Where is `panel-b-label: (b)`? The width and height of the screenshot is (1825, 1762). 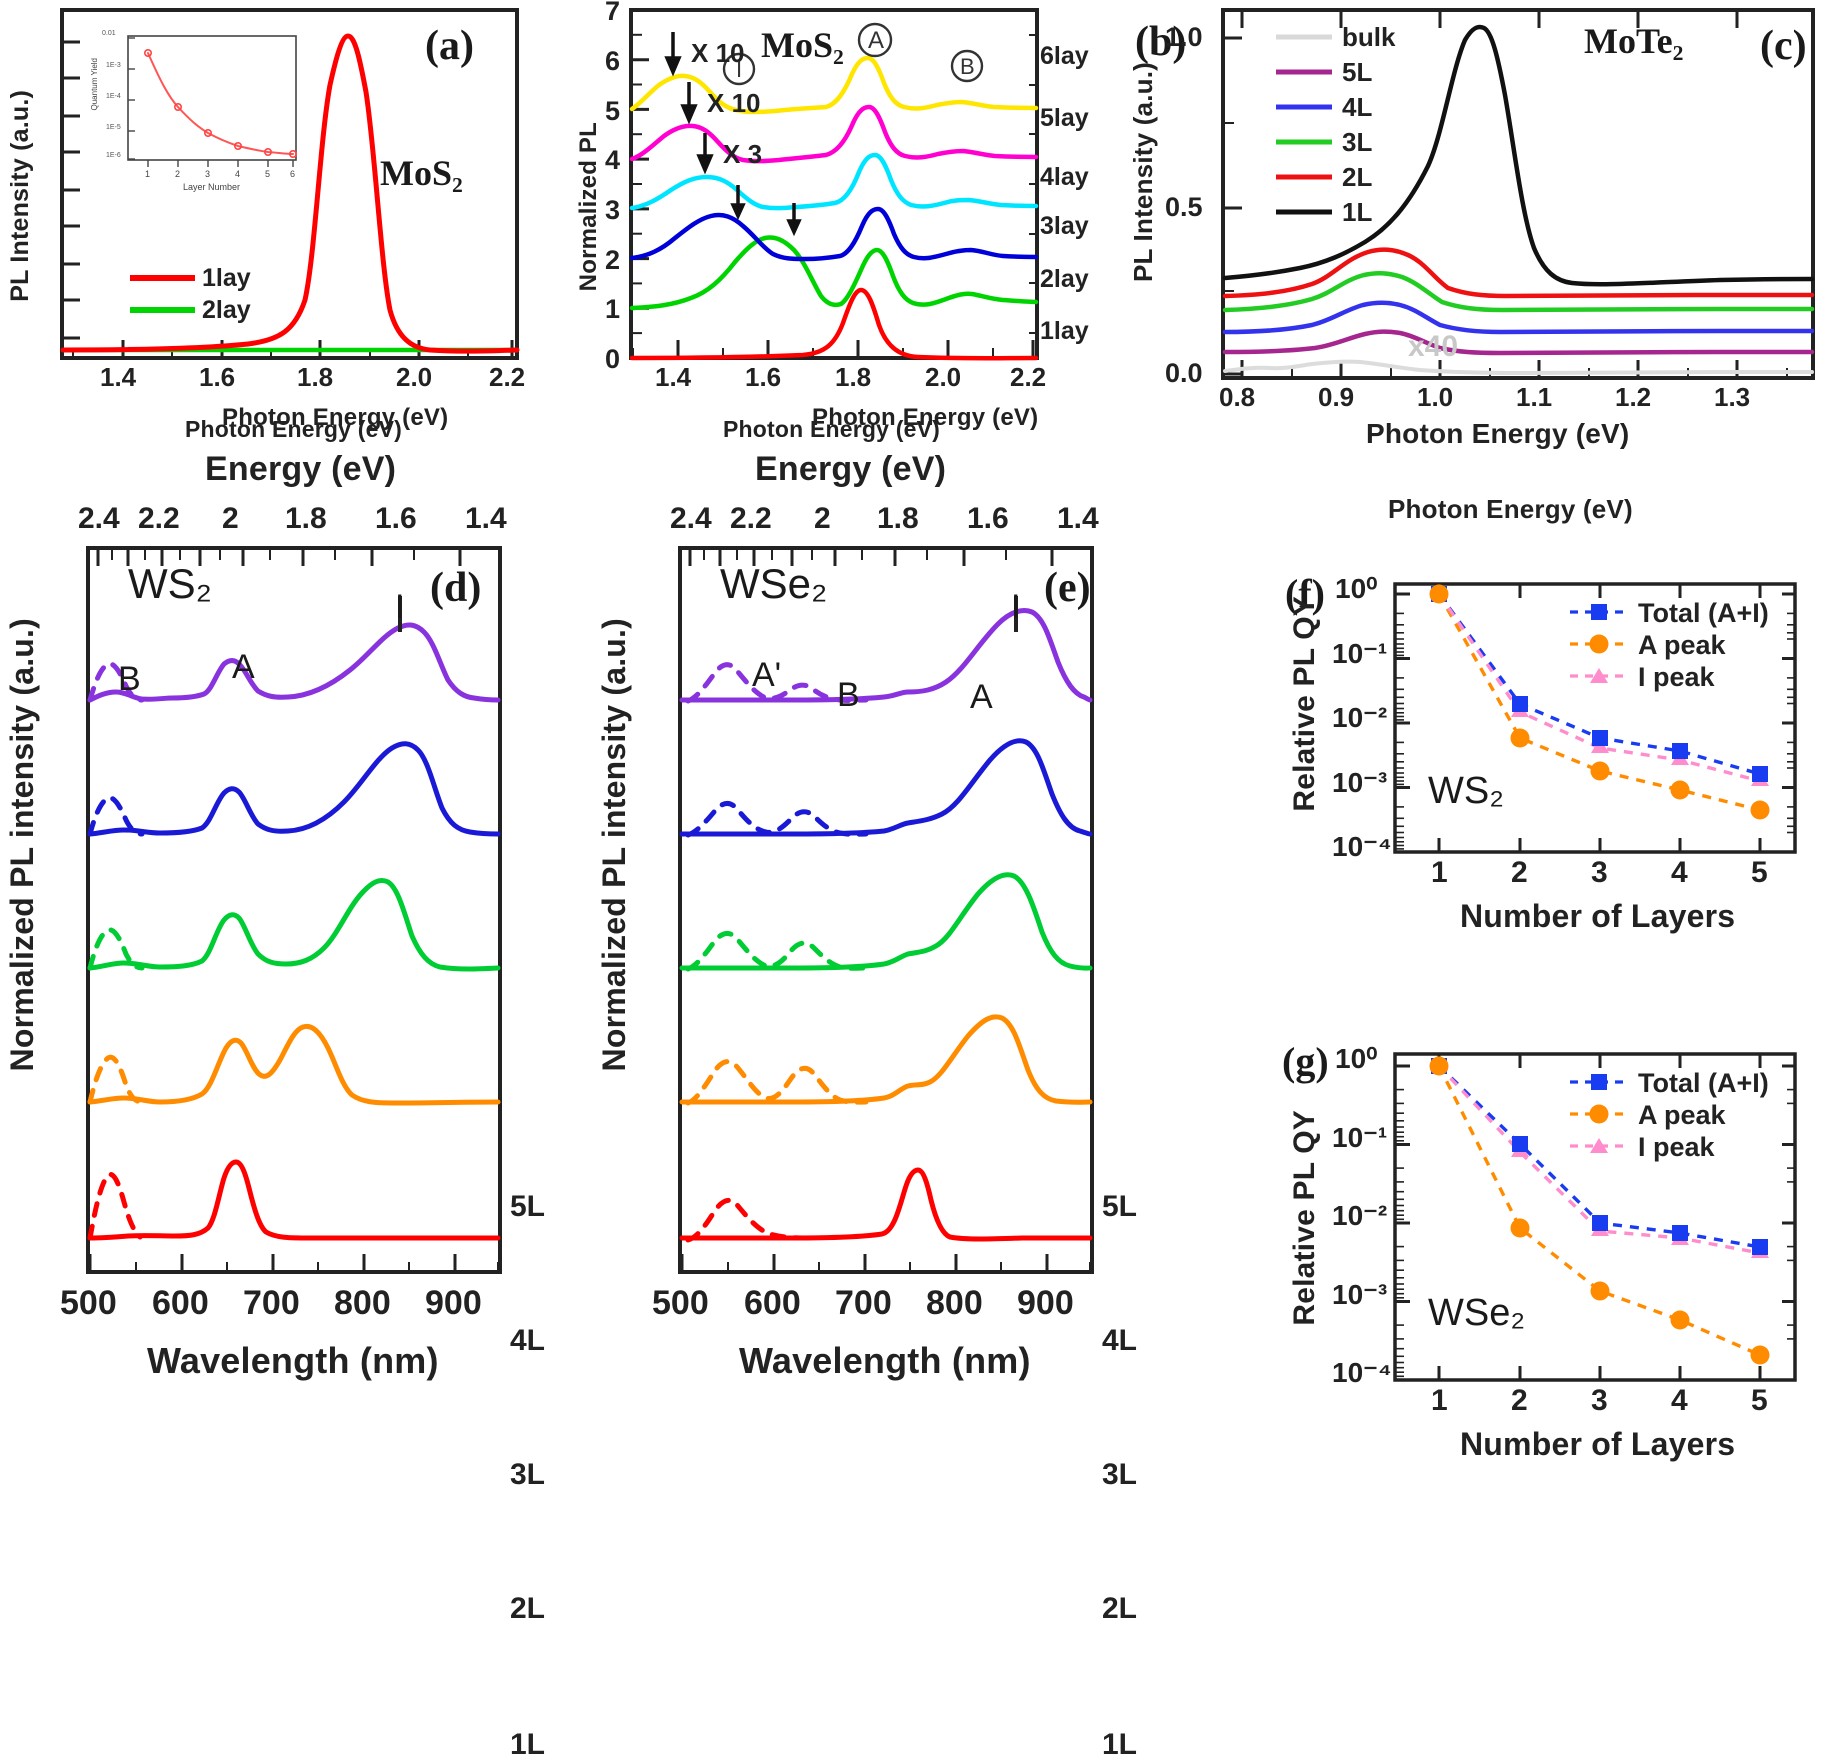 panel-b-label: (b) is located at coordinates (1161, 42).